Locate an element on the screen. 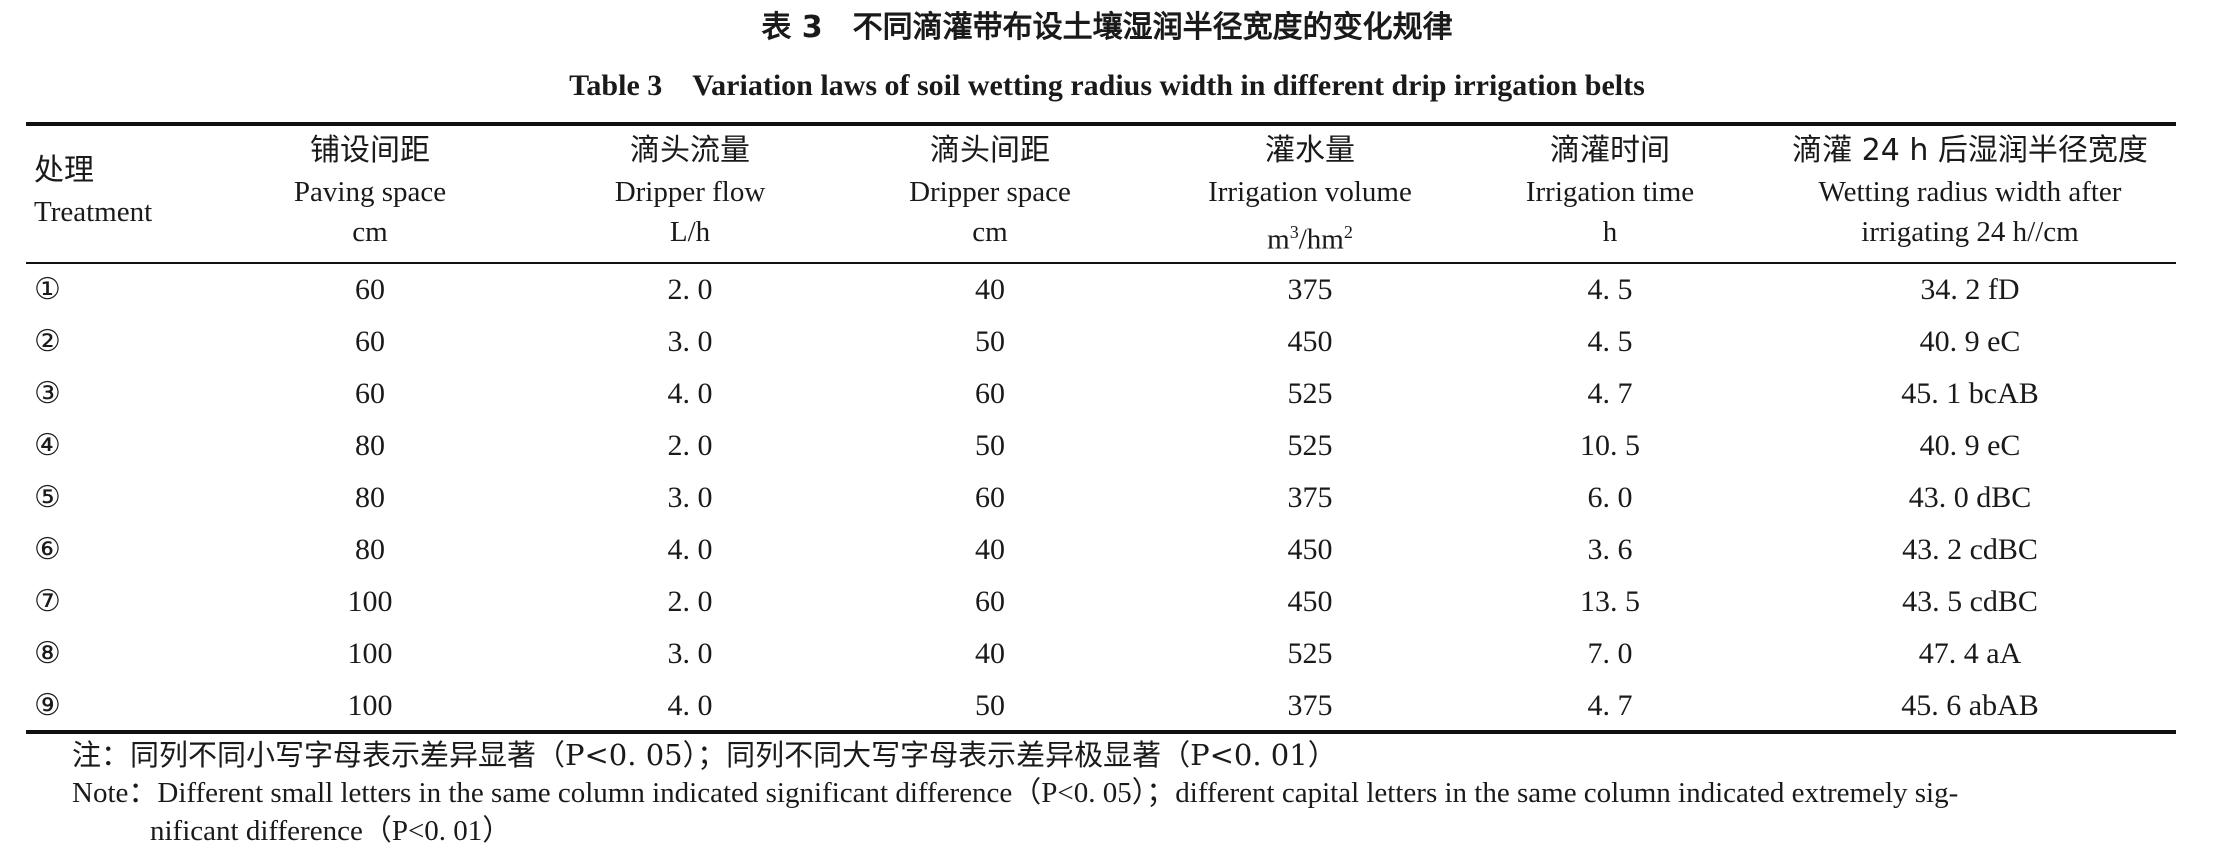 The image size is (2214, 858). cell-wetting-radius: 43. 0 dBC is located at coordinates (1970, 497).